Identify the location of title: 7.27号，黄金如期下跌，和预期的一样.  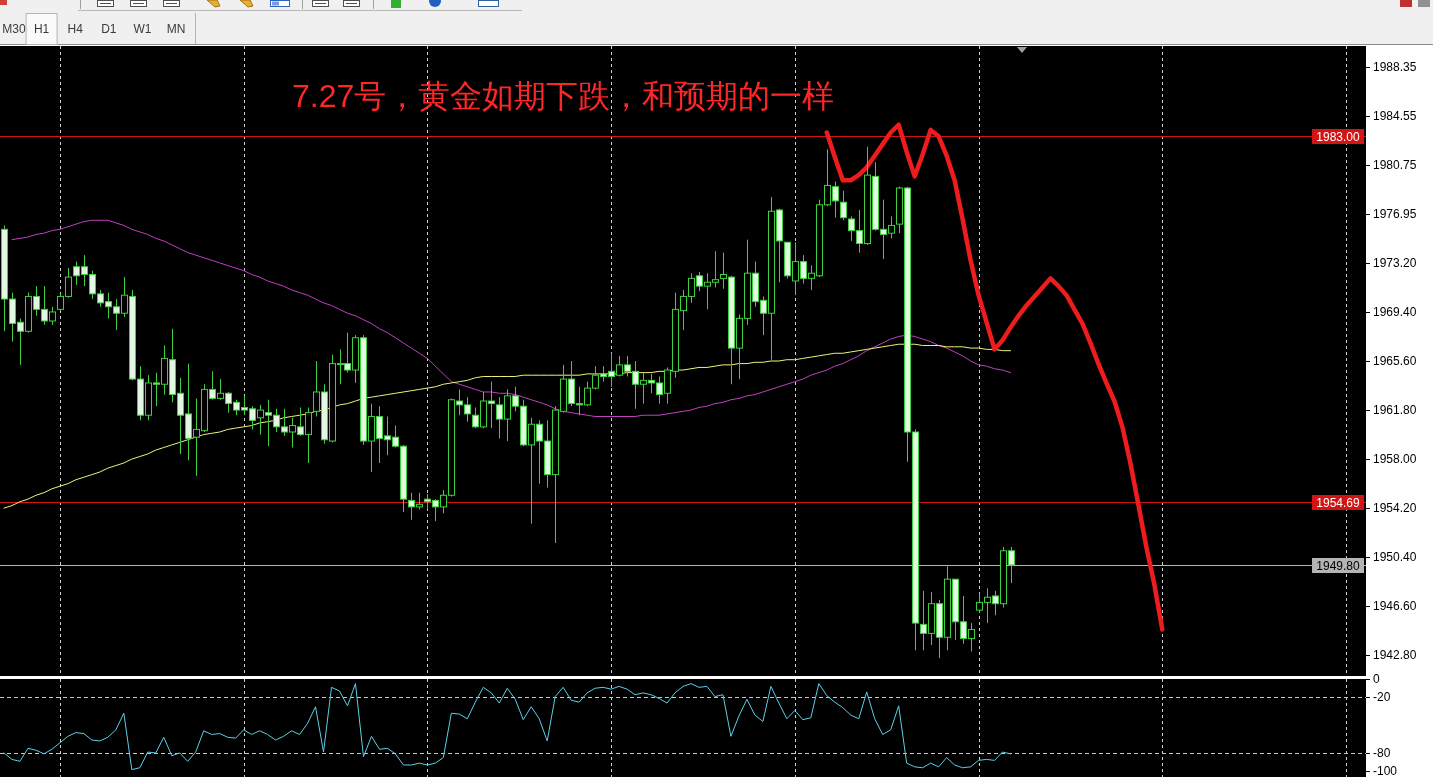
(563, 96).